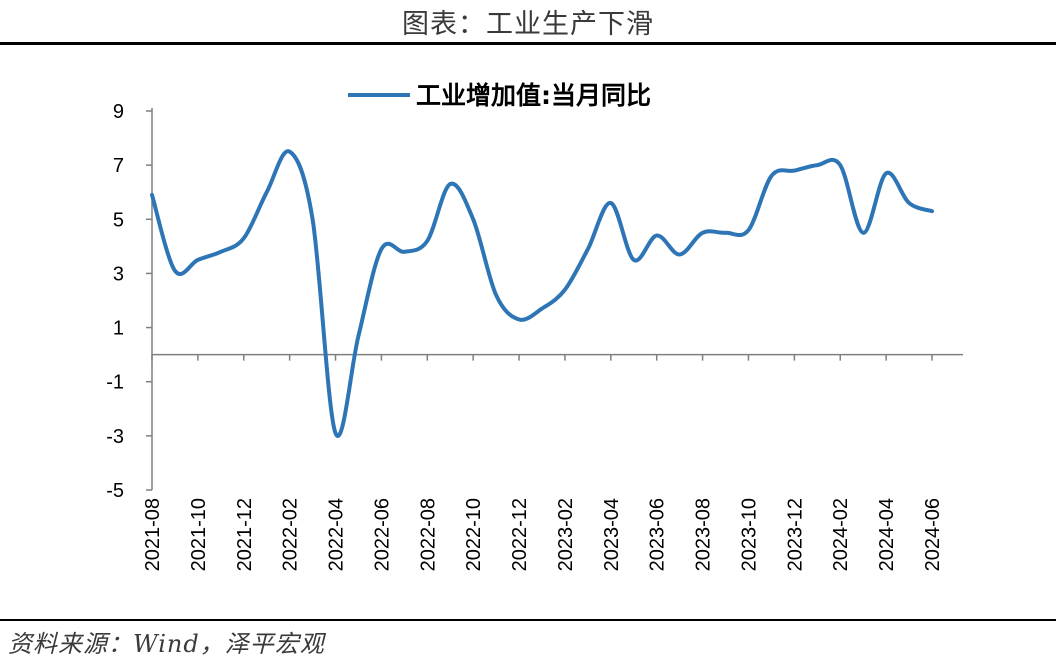 This screenshot has height=659, width=1056. I want to click on bottom-rule, so click(528, 620).